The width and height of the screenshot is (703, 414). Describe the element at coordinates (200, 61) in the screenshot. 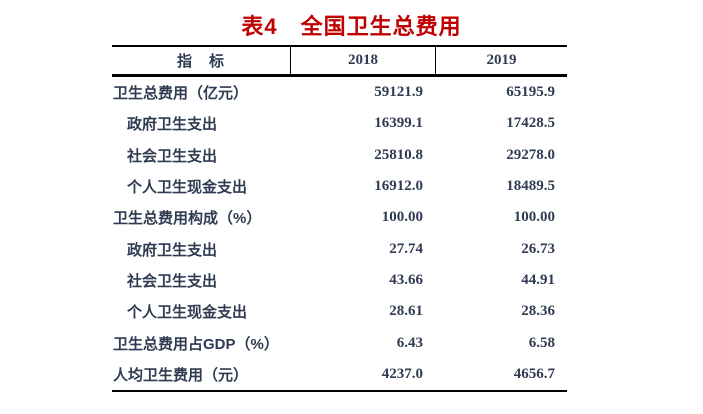

I see `column-header-indicator: 指 标` at that location.